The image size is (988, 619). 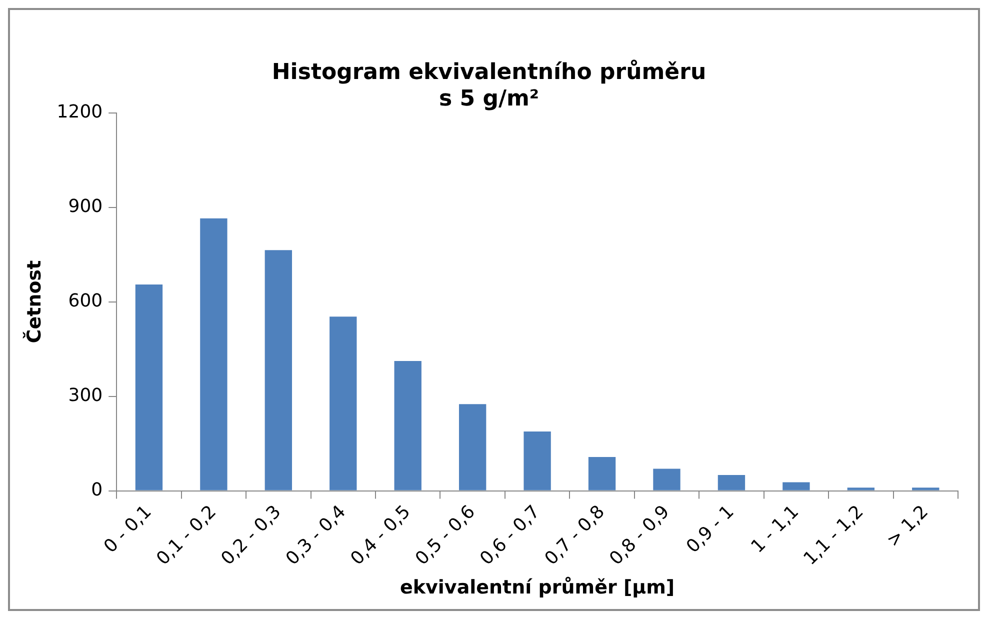 I want to click on y-tick-label: 600, so click(x=85, y=301).